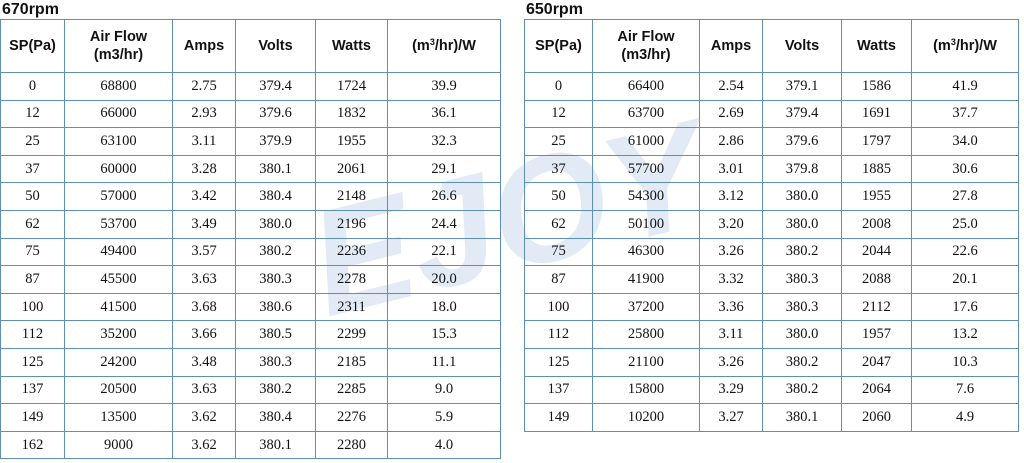 The width and height of the screenshot is (1024, 463). I want to click on cell-watts: 2299, so click(351, 334).